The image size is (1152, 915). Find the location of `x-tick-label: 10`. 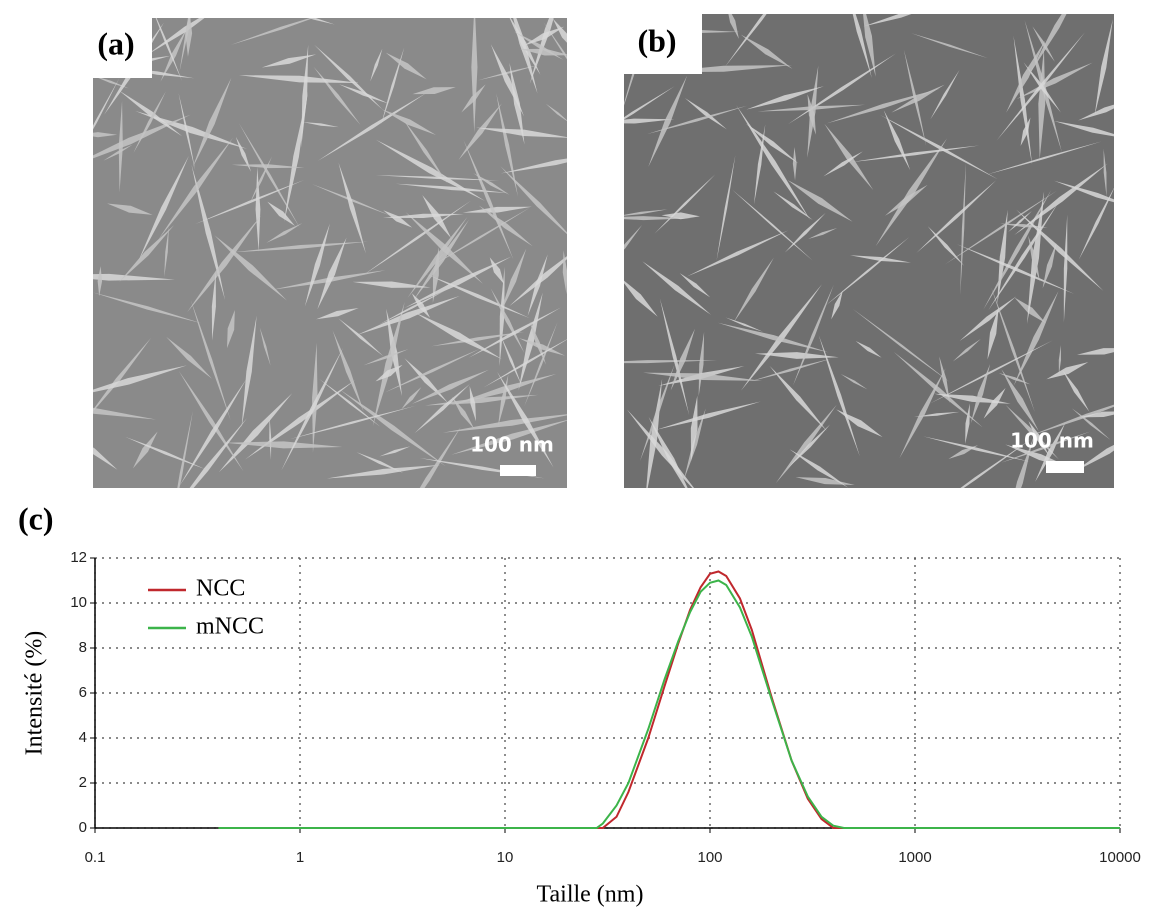

x-tick-label: 10 is located at coordinates (505, 857).